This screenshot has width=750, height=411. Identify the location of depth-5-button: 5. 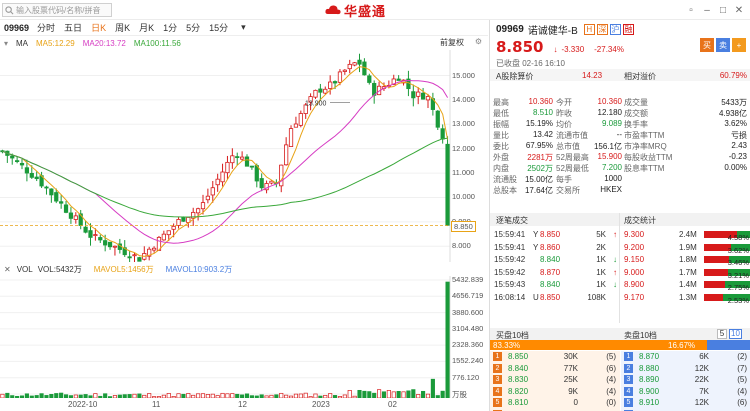
(722, 334).